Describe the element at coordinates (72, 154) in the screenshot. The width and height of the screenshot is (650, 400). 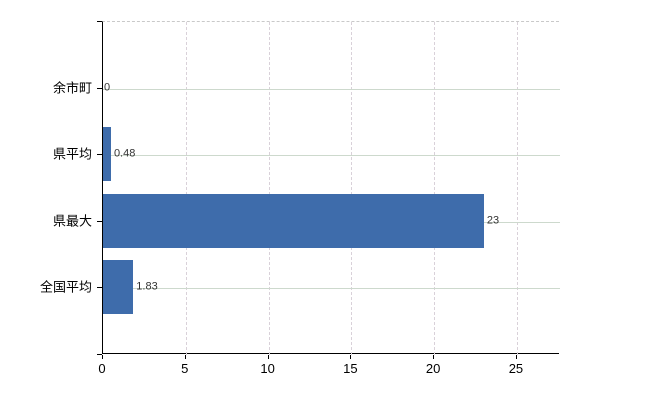
I see `category-label: 県平均` at that location.